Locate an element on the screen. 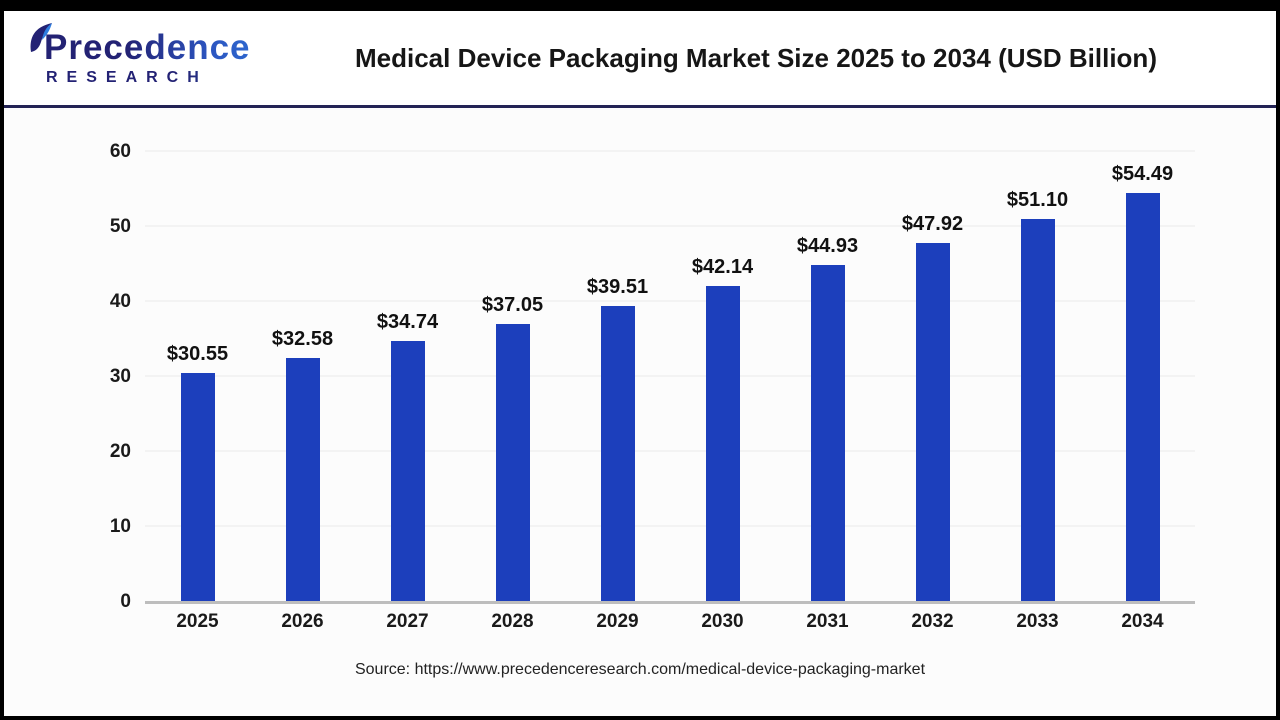 The height and width of the screenshot is (720, 1280). bar-value-label: $34.74 is located at coordinates (407, 322).